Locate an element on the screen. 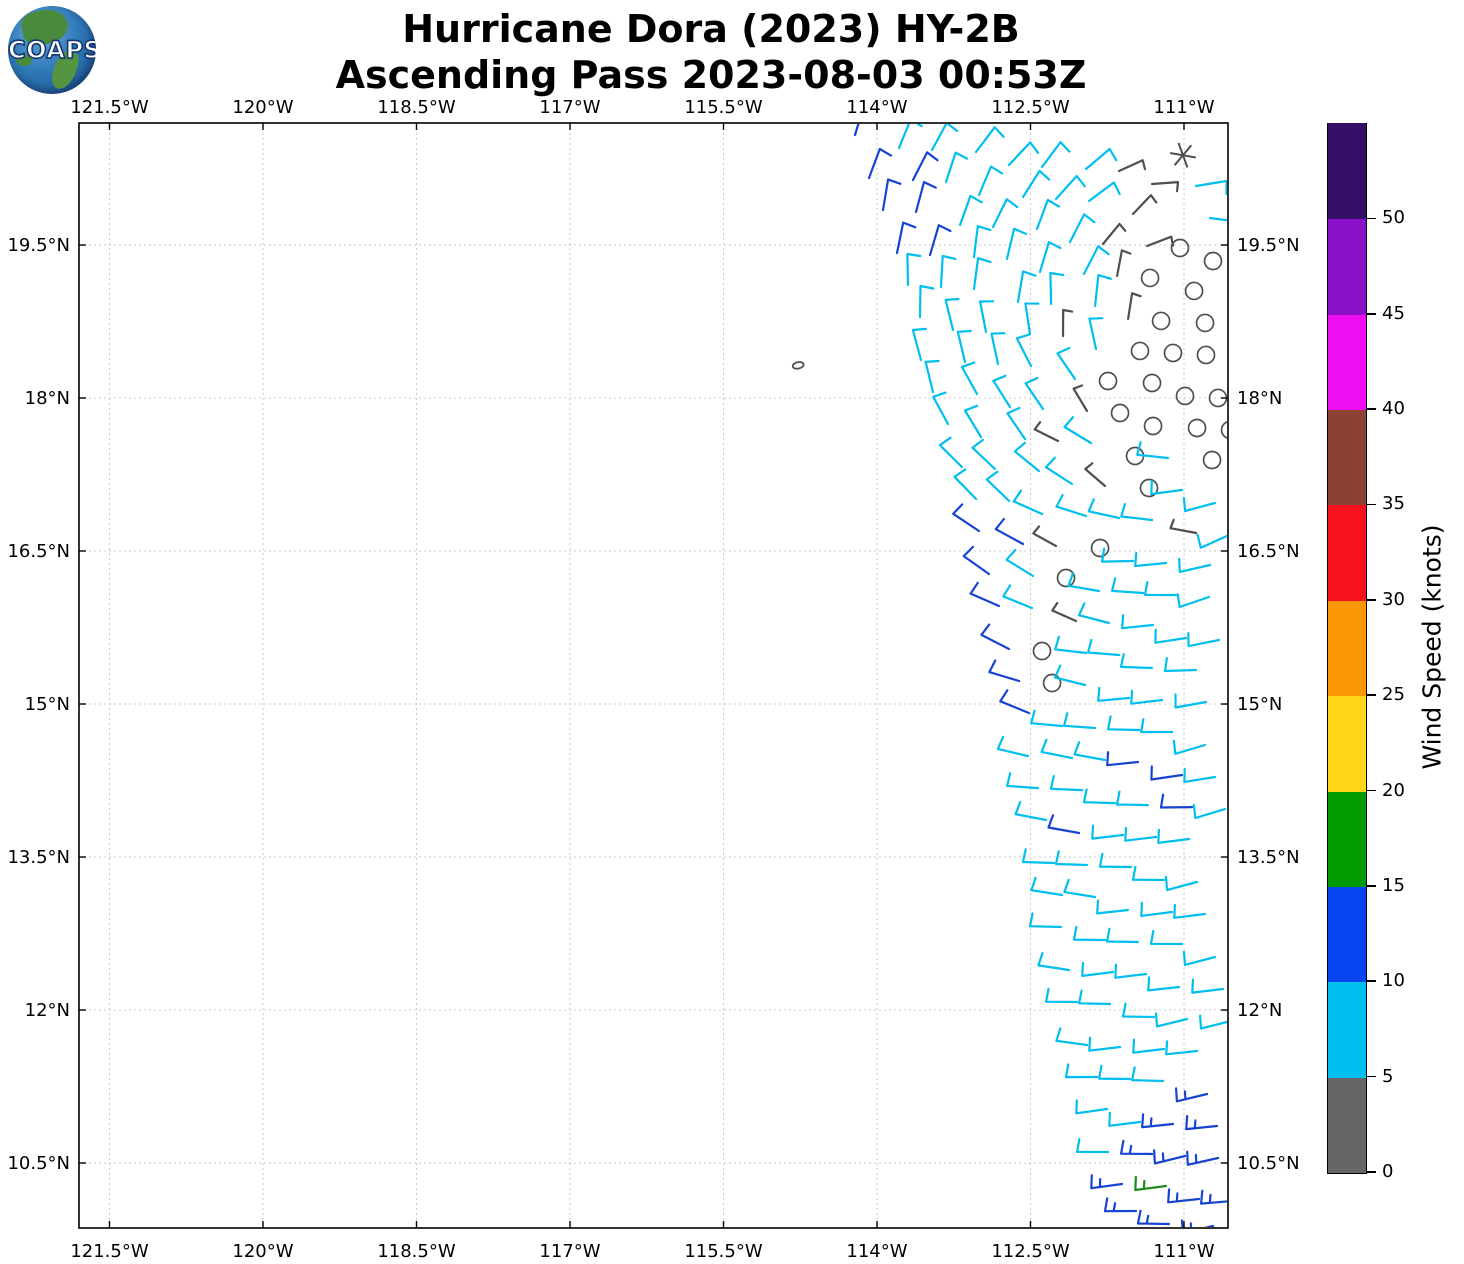 Image resolution: width=1464 pixels, height=1264 pixels. x-tick-label-bottom: 112.5°W is located at coordinates (1030, 1251).